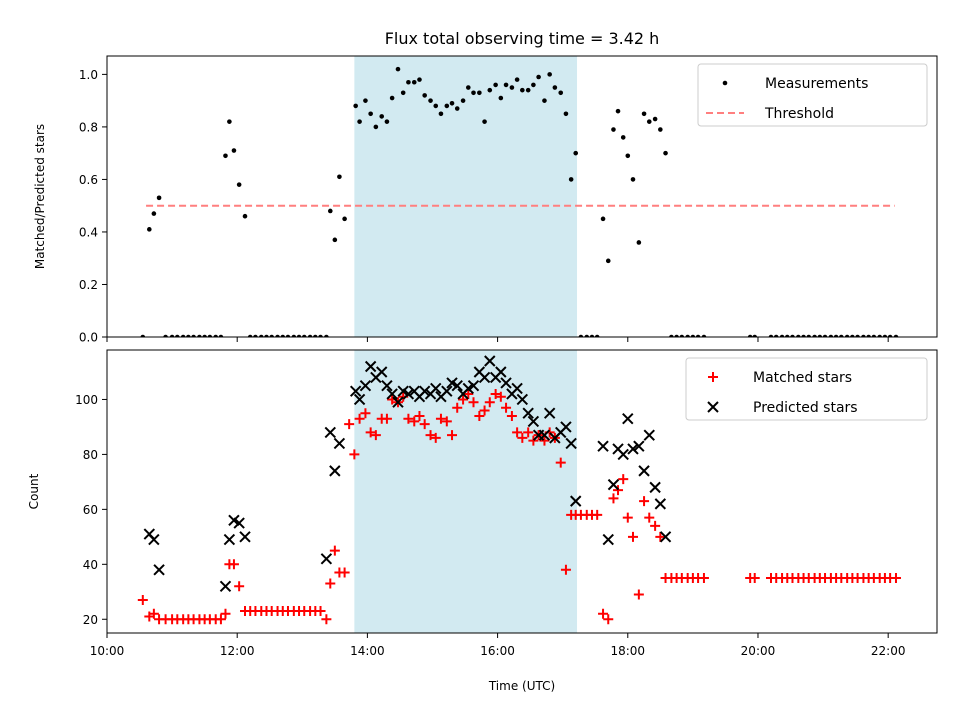  I want to click on legend: Matched stars Predicted stars, so click(806, 389).